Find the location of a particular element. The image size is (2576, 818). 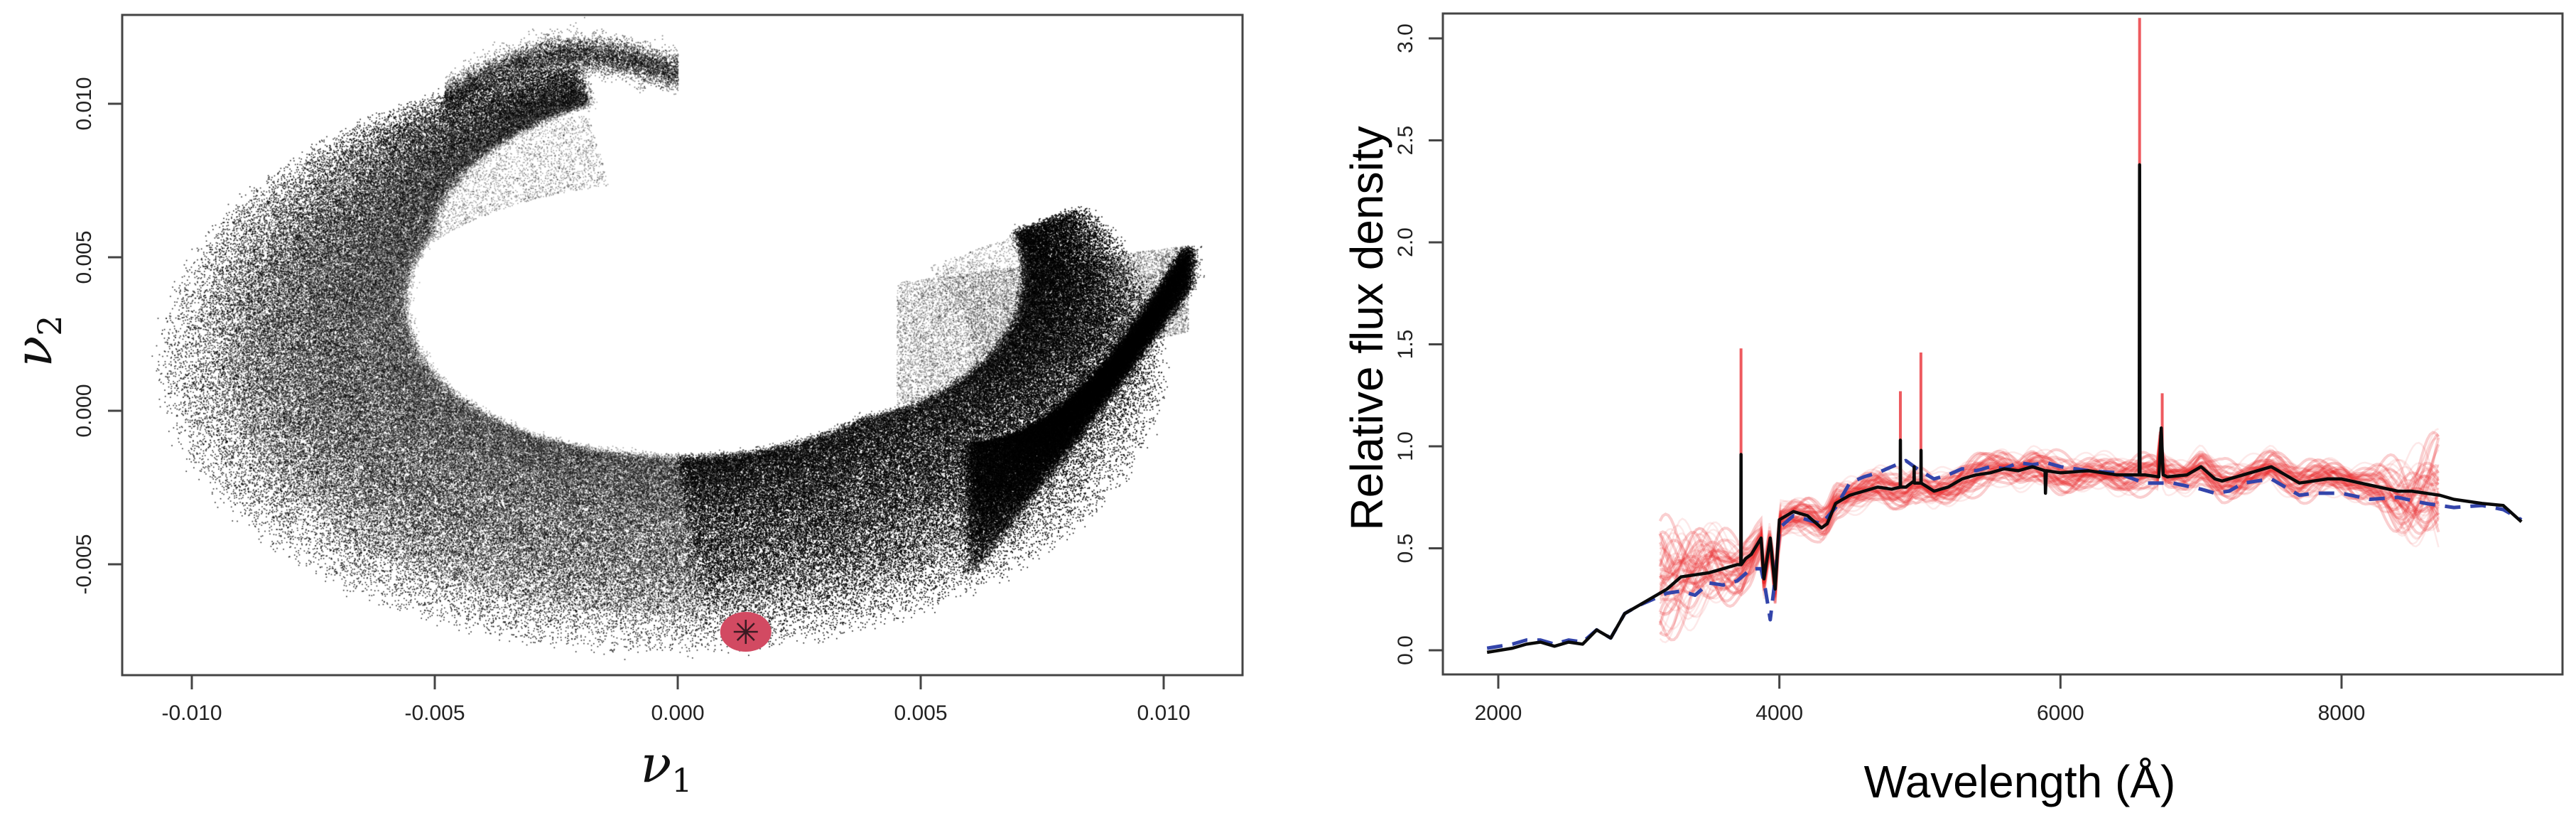

left-x-axis-title: ν1 is located at coordinates (666, 767).